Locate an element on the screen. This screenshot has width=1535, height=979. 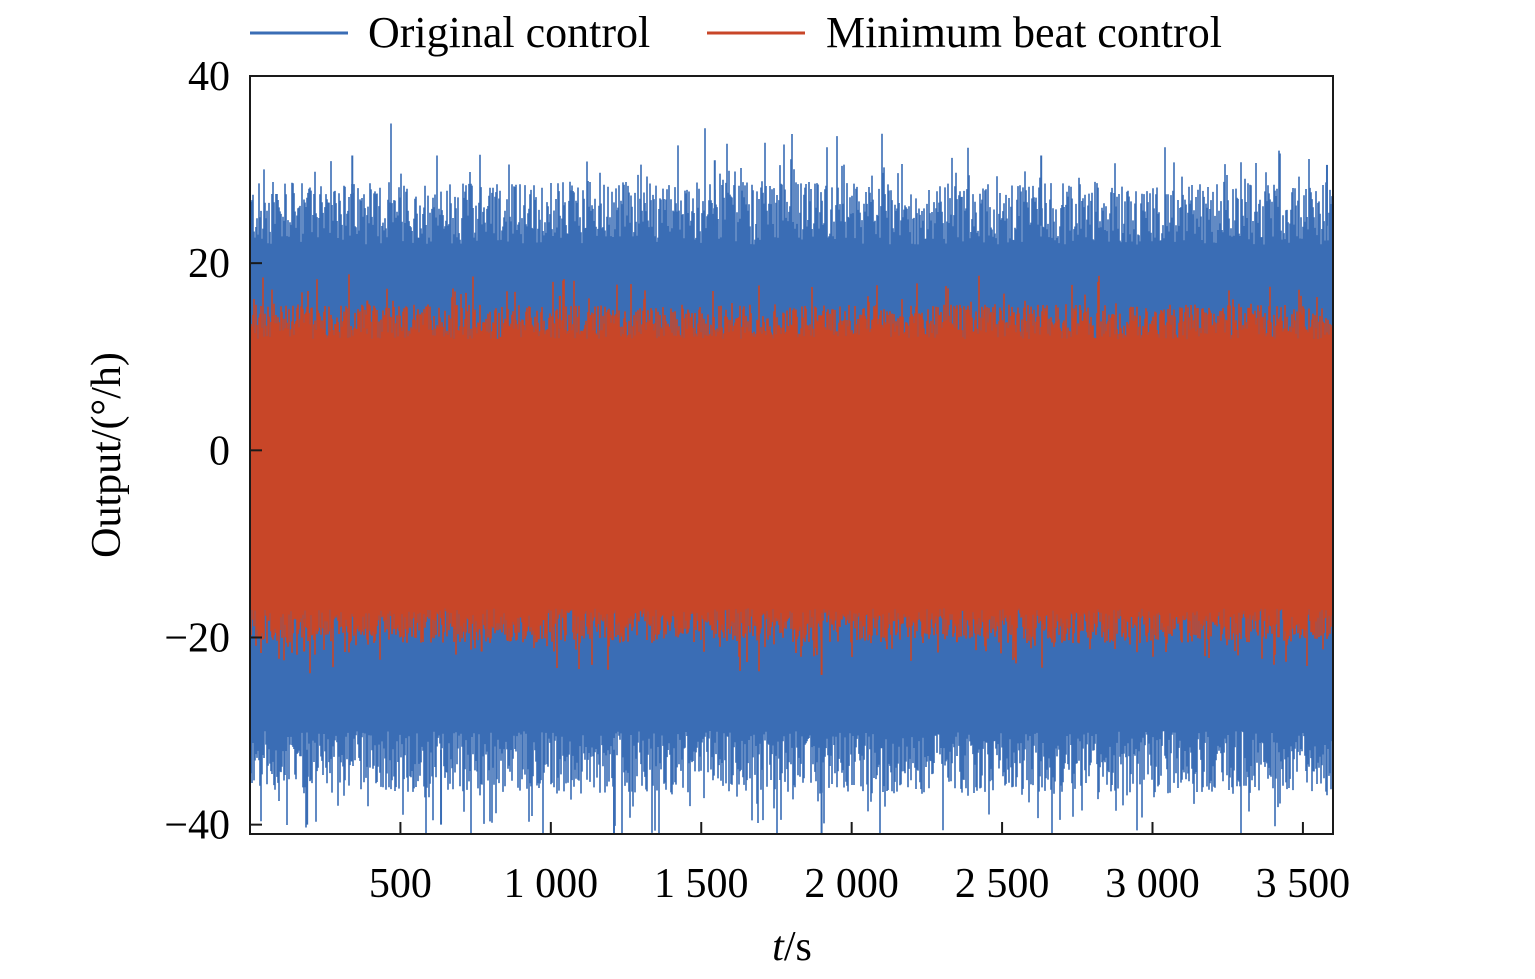
x-axis-title-unit: /s is located at coordinates (798, 947).